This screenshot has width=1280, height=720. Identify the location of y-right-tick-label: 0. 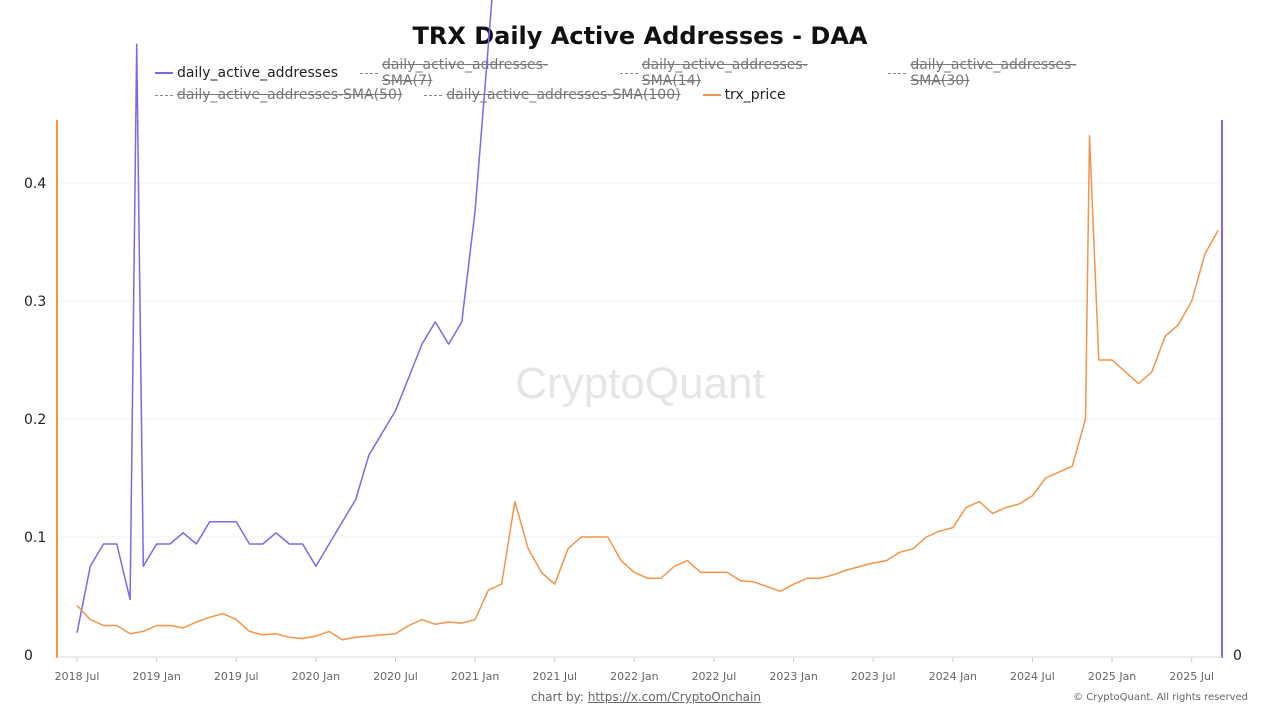
(1237, 656).